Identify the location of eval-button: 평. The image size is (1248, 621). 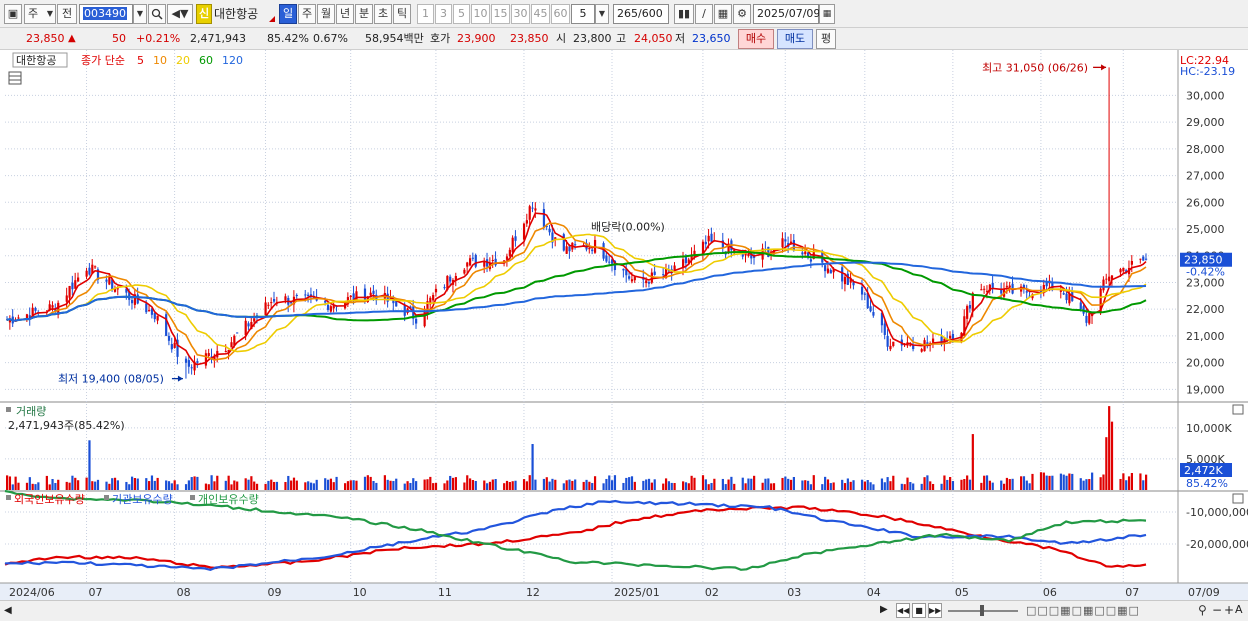
(826, 39).